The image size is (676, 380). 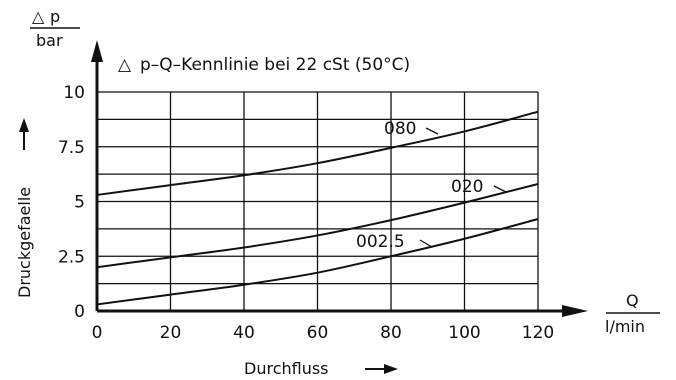 What do you see at coordinates (575, 311) in the screenshot?
I see `x-axis-arrow` at bounding box center [575, 311].